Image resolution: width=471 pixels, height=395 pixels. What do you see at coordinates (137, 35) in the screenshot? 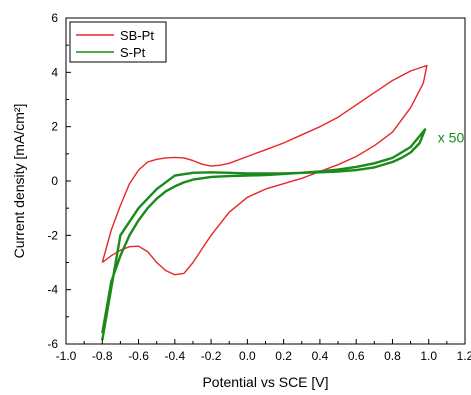
I see `legend-label: SB-Pt` at bounding box center [137, 35].